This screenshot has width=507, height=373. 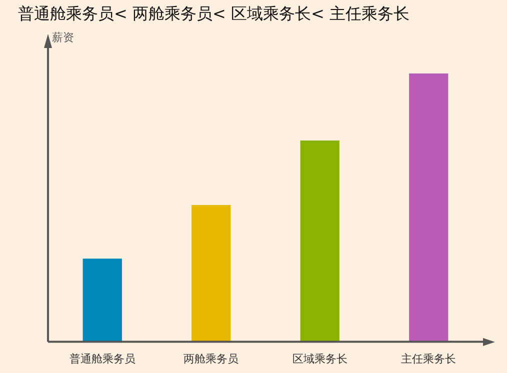 I want to click on x-tick-label: 两舱乘务员, so click(x=211, y=359).